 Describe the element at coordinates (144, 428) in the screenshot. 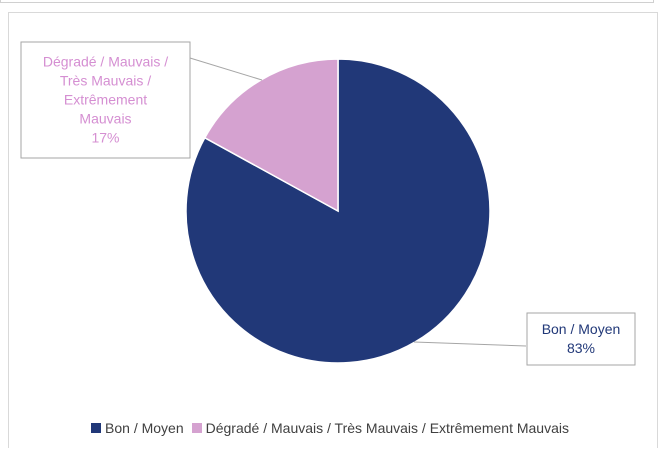

I see `legend-label: Bon / Moyen` at that location.